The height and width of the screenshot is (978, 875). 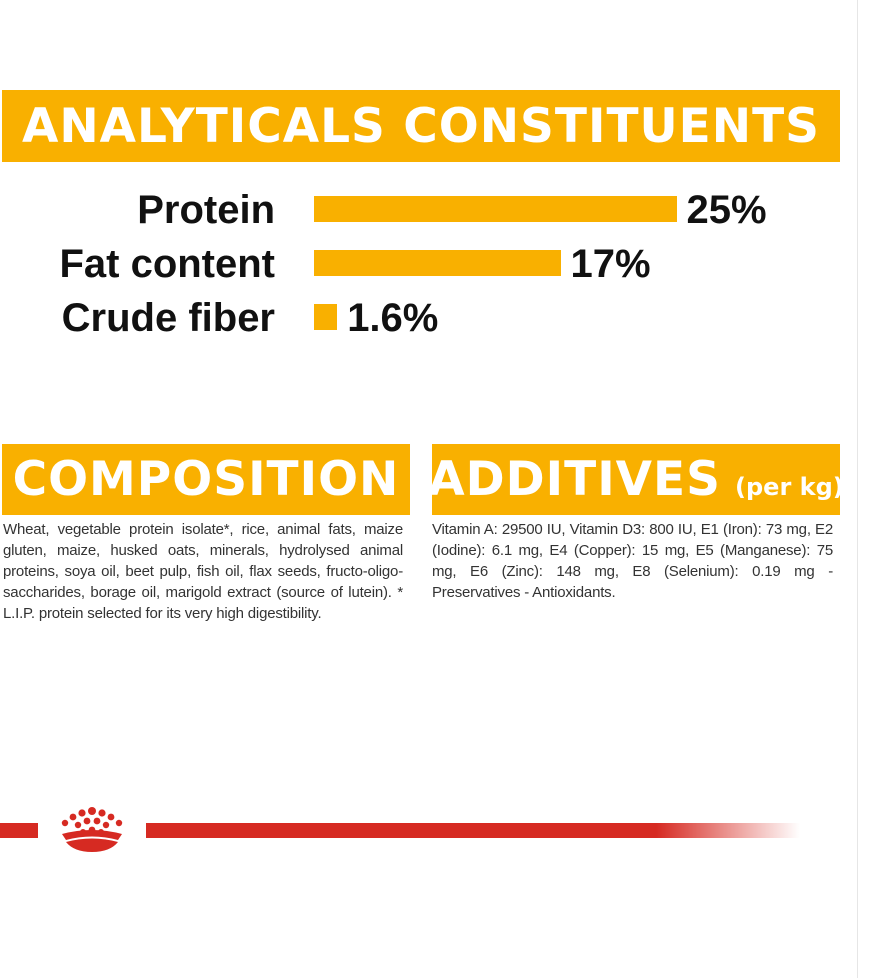 I want to click on crown-icon, so click(x=92, y=829).